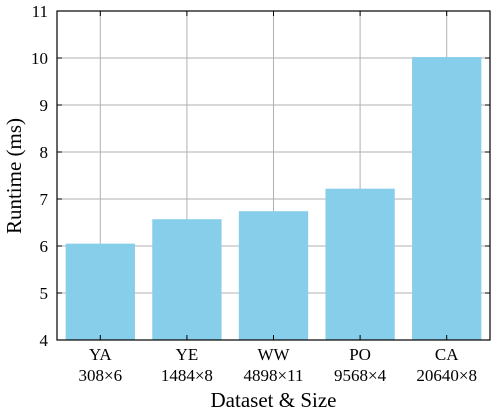  I want to click on bar-ya, so click(100, 291).